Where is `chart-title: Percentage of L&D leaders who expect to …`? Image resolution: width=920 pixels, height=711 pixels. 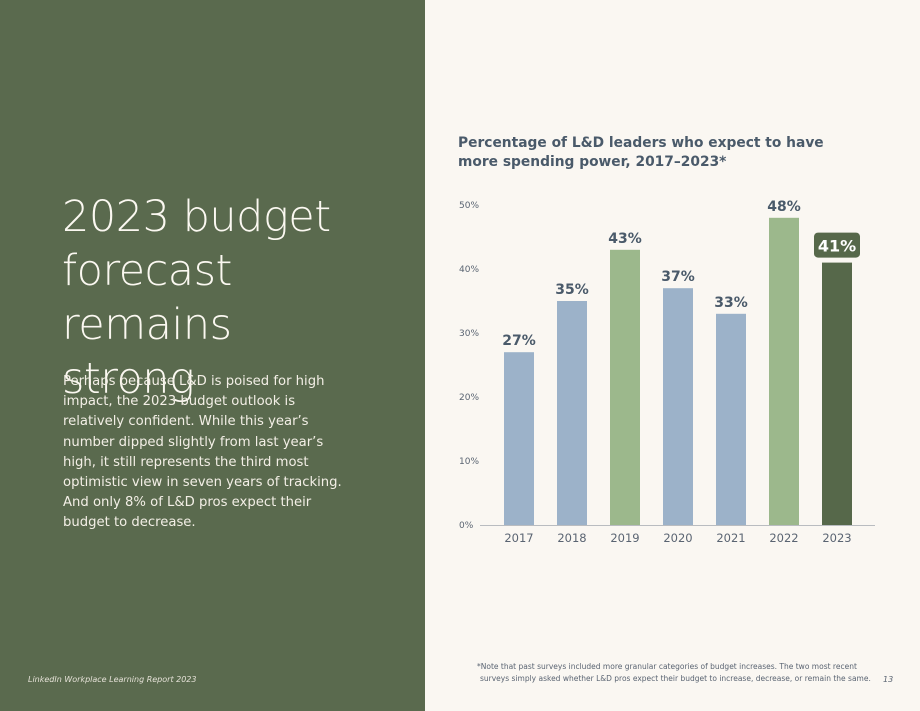
chart-title: Percentage of L&D leaders who expect to … is located at coordinates (641, 152).